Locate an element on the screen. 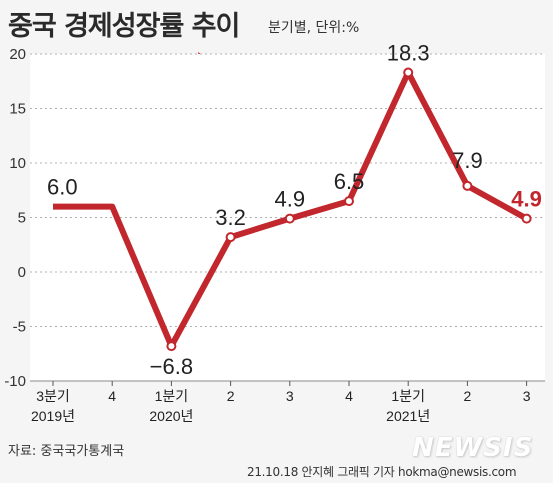  y-tick-label: -5 is located at coordinates (19, 327).